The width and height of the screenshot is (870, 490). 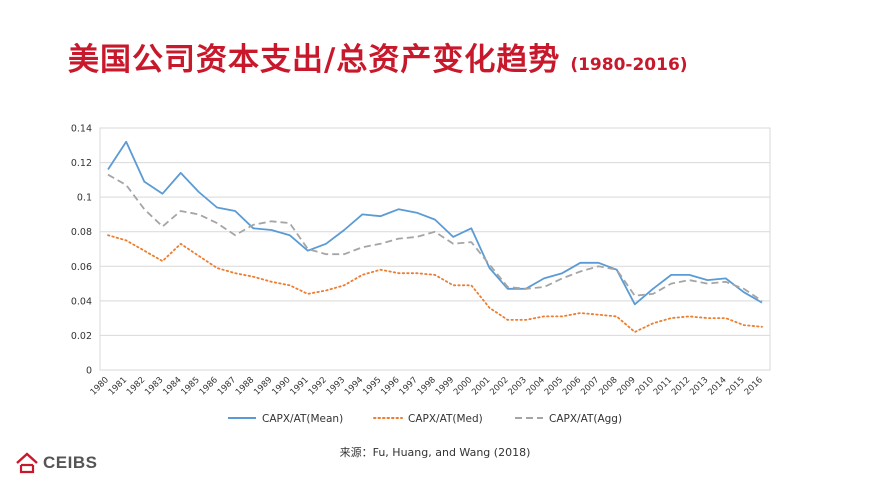 What do you see at coordinates (554, 386) in the screenshot?
I see `x-tick-label: 2005` at bounding box center [554, 386].